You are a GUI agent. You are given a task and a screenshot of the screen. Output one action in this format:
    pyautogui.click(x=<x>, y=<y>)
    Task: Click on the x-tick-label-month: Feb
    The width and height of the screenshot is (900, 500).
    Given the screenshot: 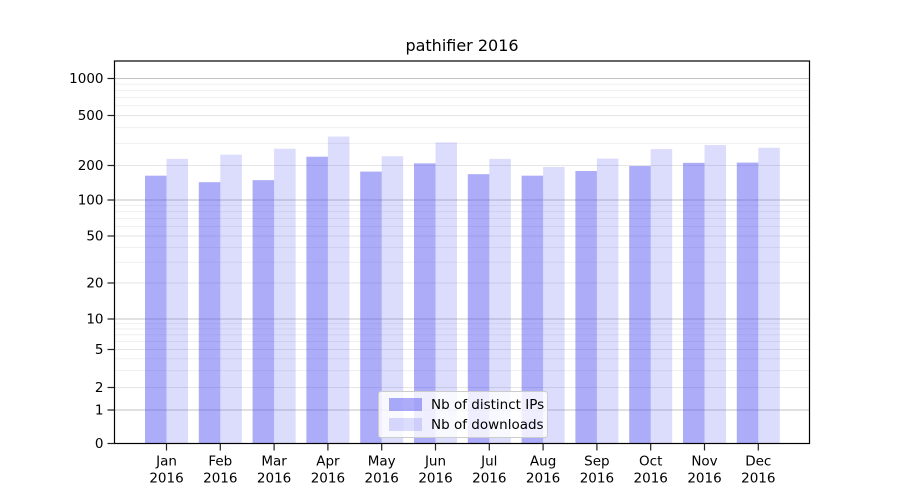 What is the action you would take?
    pyautogui.click(x=220, y=462)
    